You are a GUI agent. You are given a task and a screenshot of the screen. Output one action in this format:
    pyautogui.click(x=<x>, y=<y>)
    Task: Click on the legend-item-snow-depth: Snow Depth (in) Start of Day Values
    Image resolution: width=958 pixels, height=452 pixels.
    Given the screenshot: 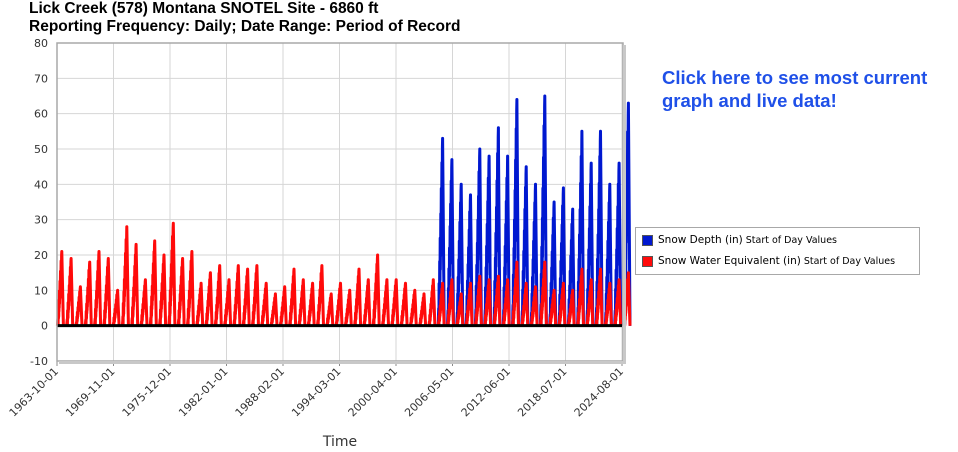 What is the action you would take?
    pyautogui.click(x=739, y=240)
    